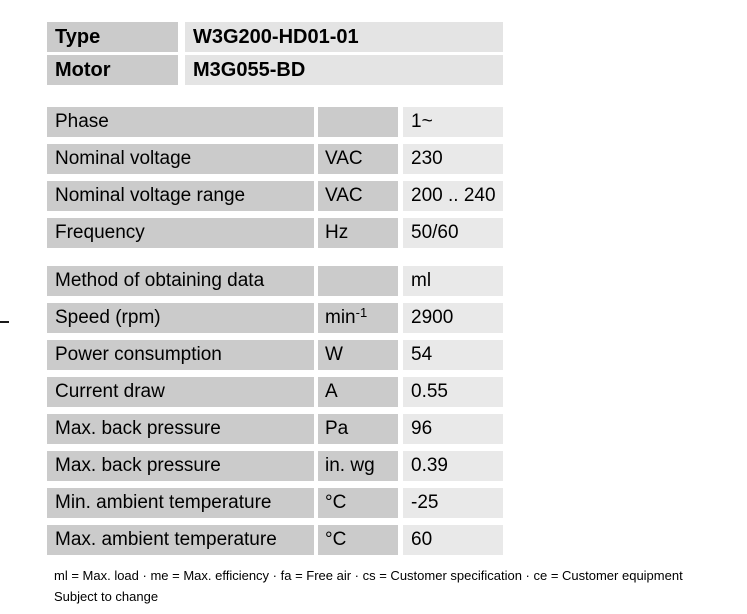 The height and width of the screenshot is (614, 747). I want to click on table-row: Nominal voltage VAC 230, so click(275, 159).